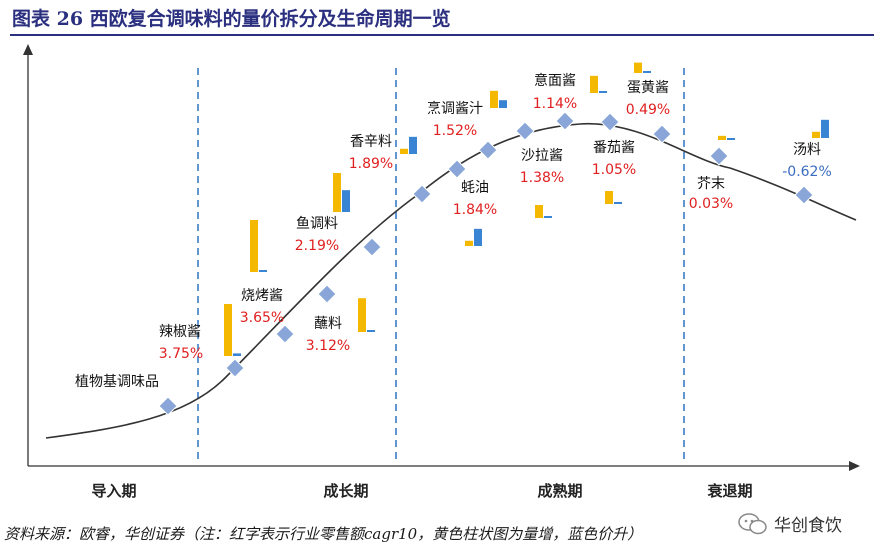  I want to click on product-point: 烹调酱汁 1.52%, so click(467, 125).